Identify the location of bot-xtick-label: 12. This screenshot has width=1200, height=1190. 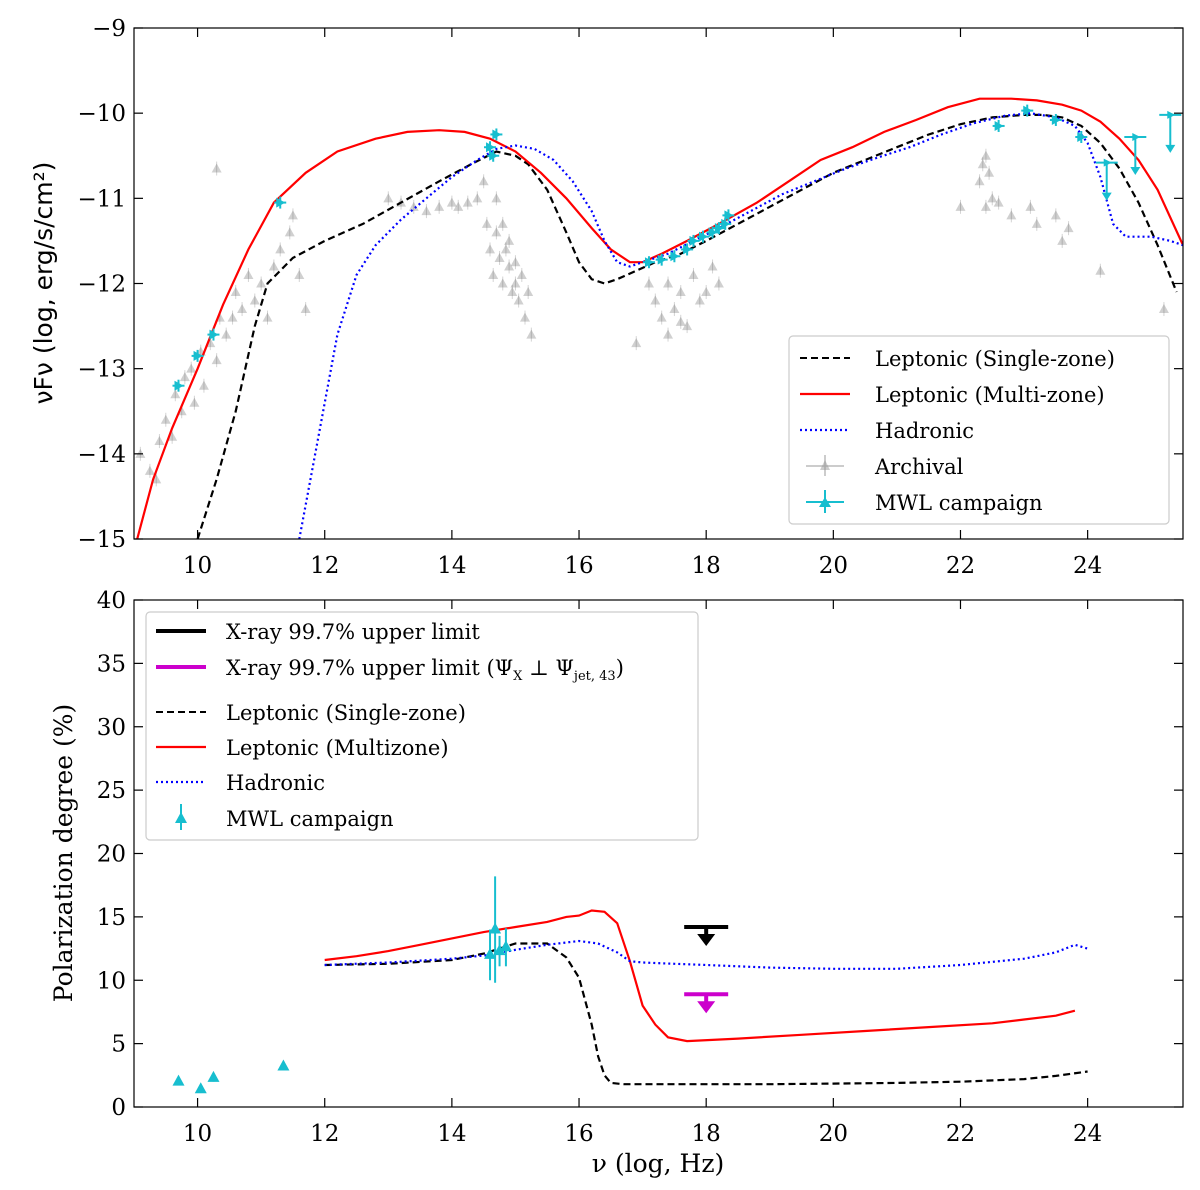
(324, 1134).